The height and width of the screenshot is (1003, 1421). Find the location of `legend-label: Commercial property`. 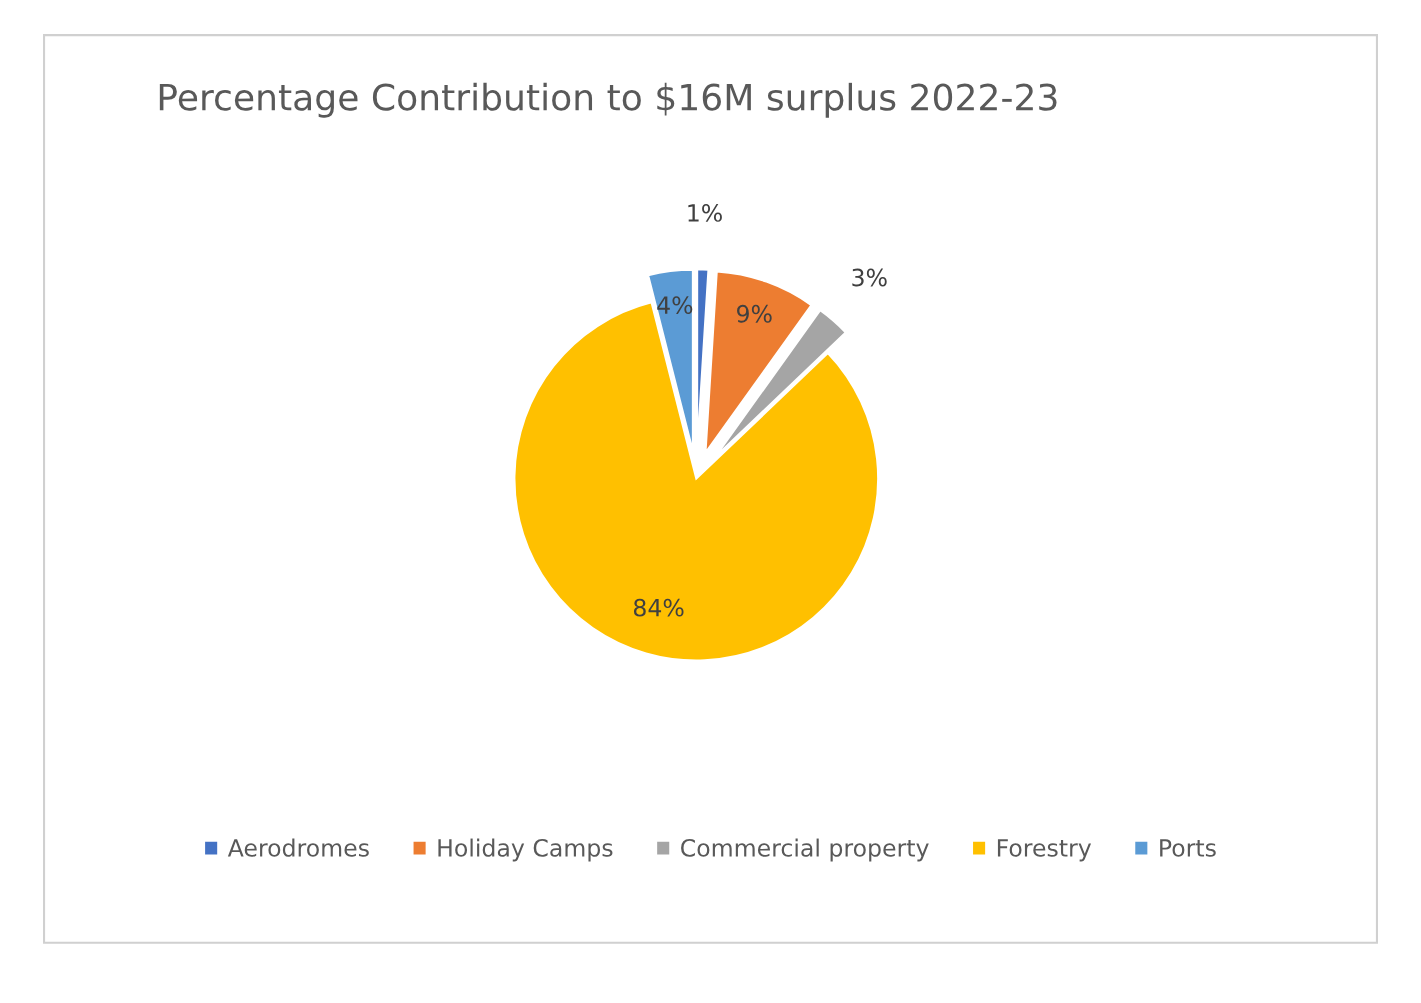

legend-label: Commercial property is located at coordinates (805, 850).